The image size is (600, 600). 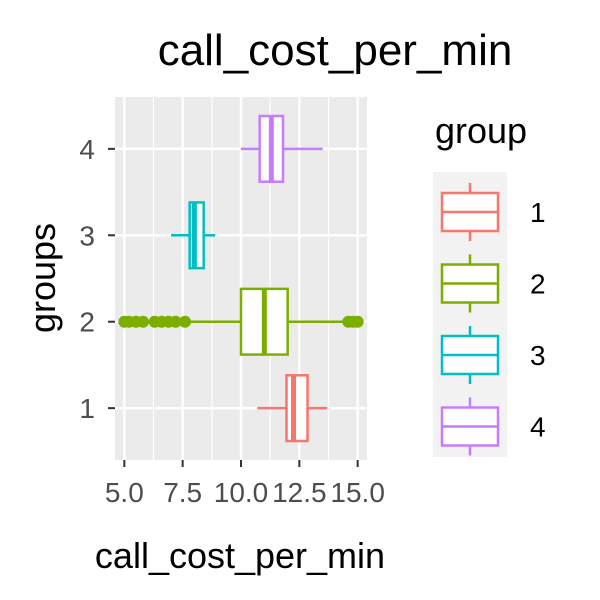 I want to click on x-axis: 5.0 7.5 10.0 12.5 15.0, so click(x=245, y=484).